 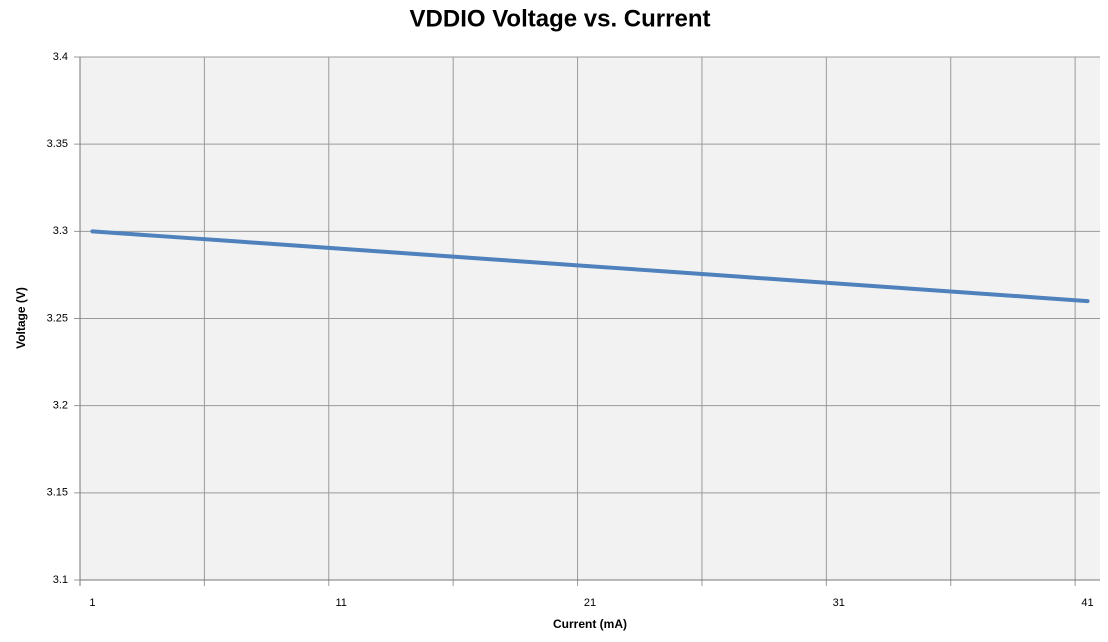 I want to click on y-tick-label: 3.1, so click(x=60, y=580).